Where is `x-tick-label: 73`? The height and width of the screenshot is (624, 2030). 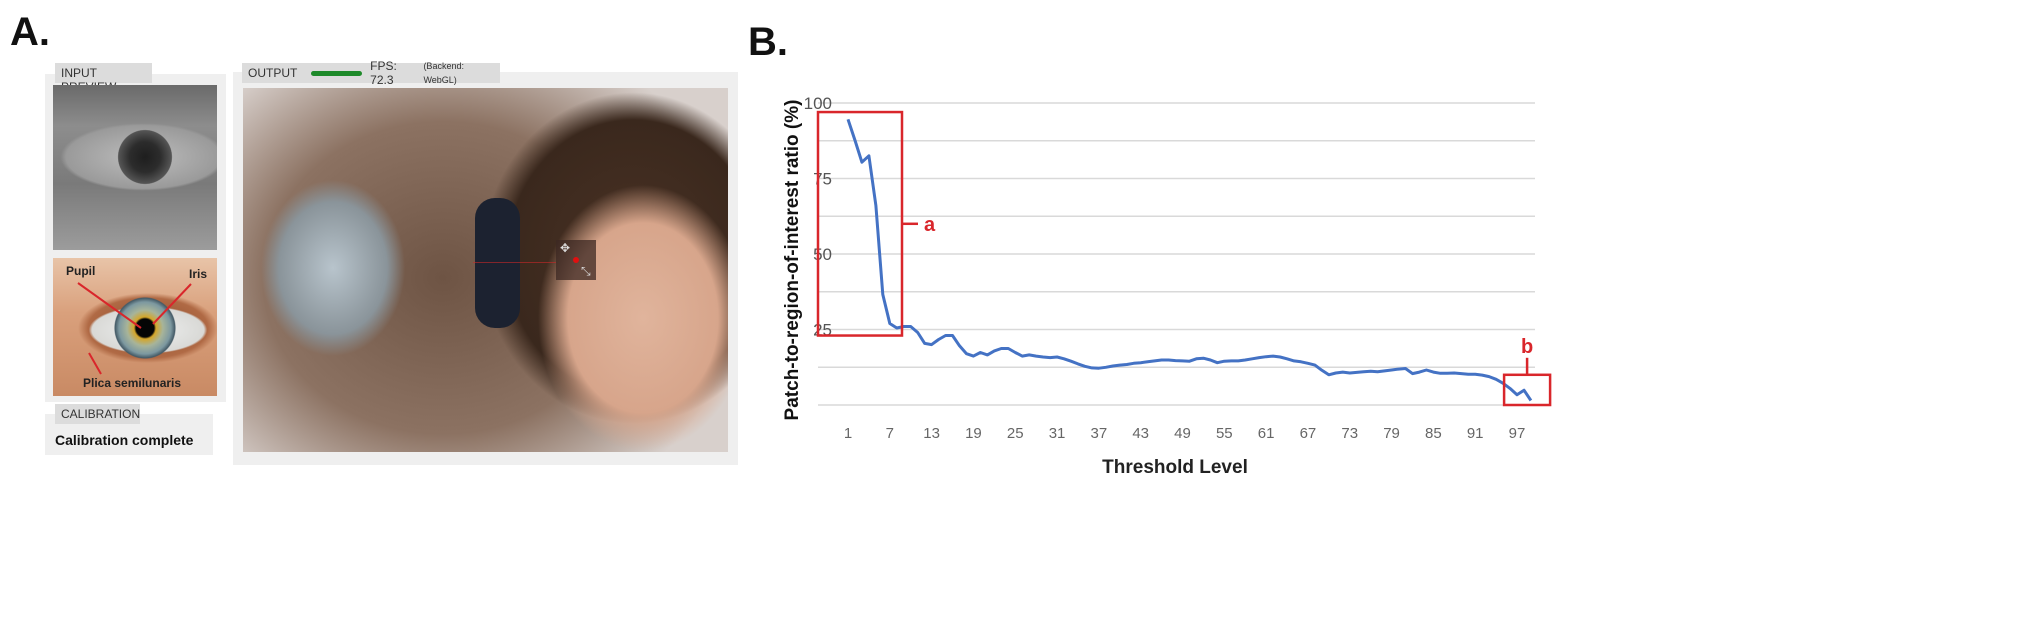
x-tick-label: 73 is located at coordinates (1349, 433).